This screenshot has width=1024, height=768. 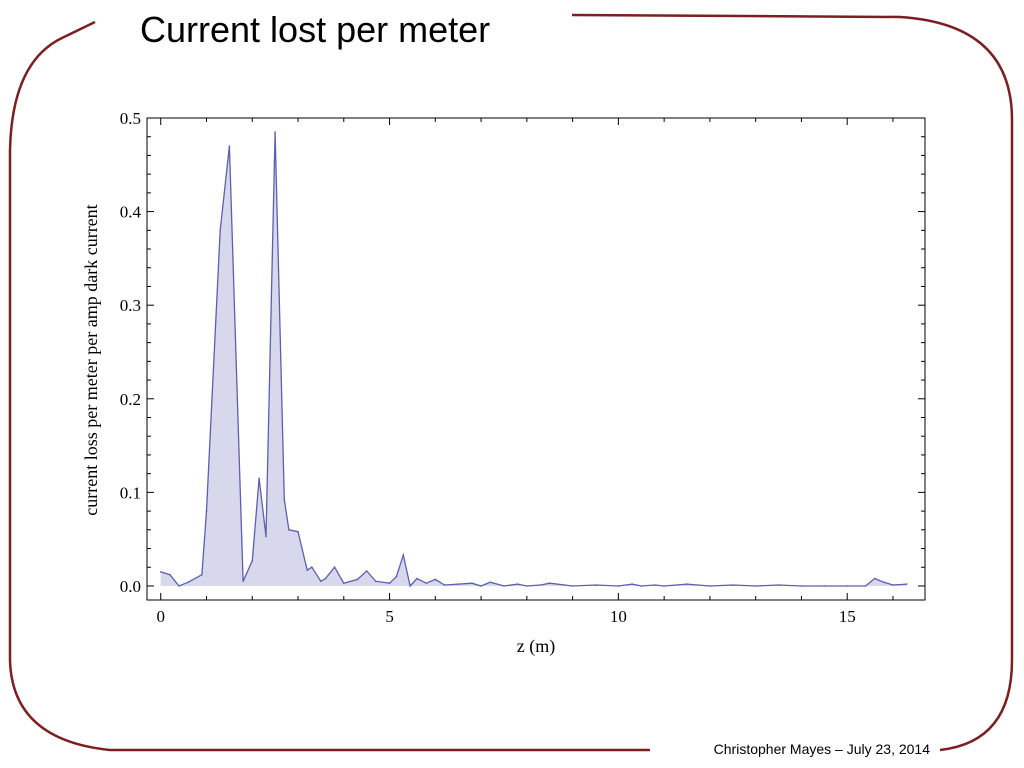 What do you see at coordinates (130, 492) in the screenshot?
I see `y-tick-label: 0.1` at bounding box center [130, 492].